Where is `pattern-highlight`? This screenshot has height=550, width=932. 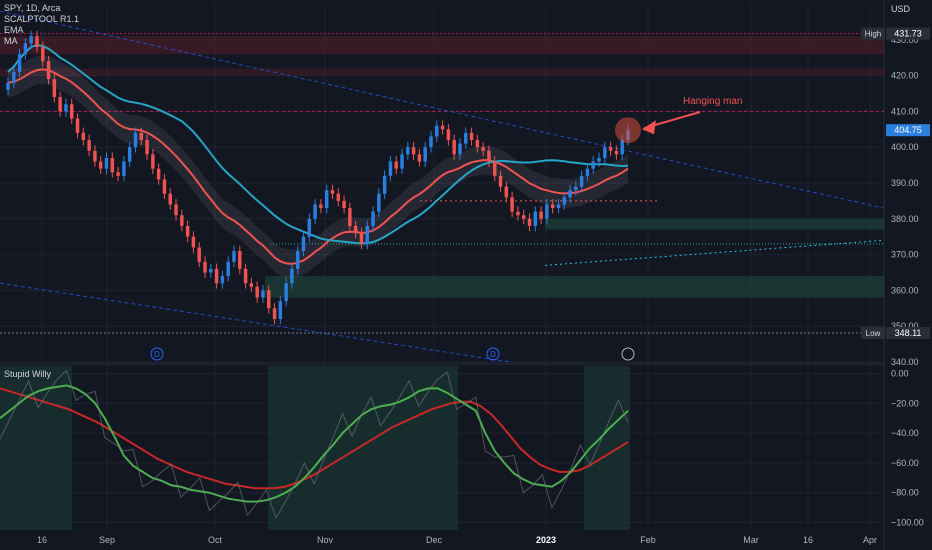
pattern-highlight is located at coordinates (628, 130).